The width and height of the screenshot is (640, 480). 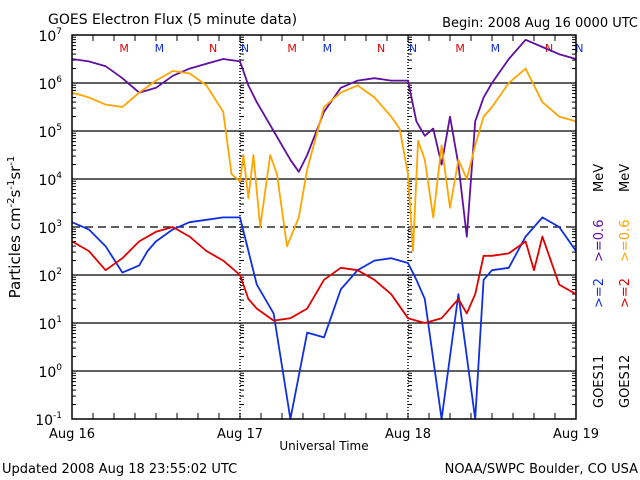 I want to click on y-tick-label: 10⁰, so click(x=50, y=372).